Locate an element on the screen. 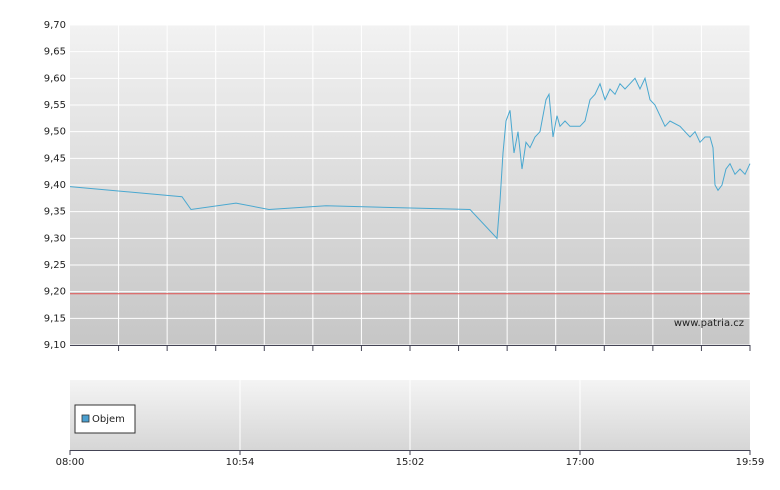 Image resolution: width=780 pixels, height=490 pixels. watermark: www.patria.cz is located at coordinates (709, 323).